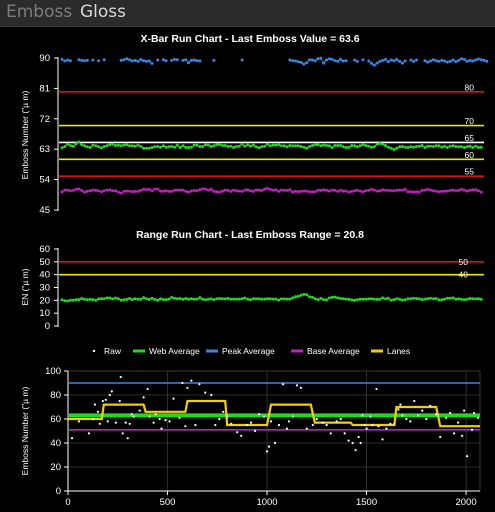  I want to click on legend-label: Base Average, so click(333, 351).